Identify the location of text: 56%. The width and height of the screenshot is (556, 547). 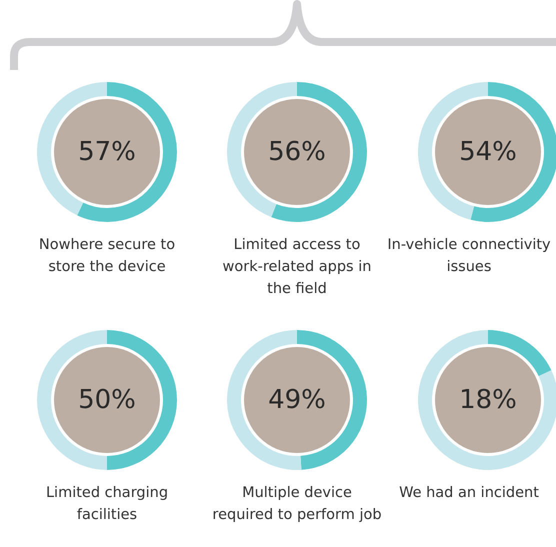
(297, 152).